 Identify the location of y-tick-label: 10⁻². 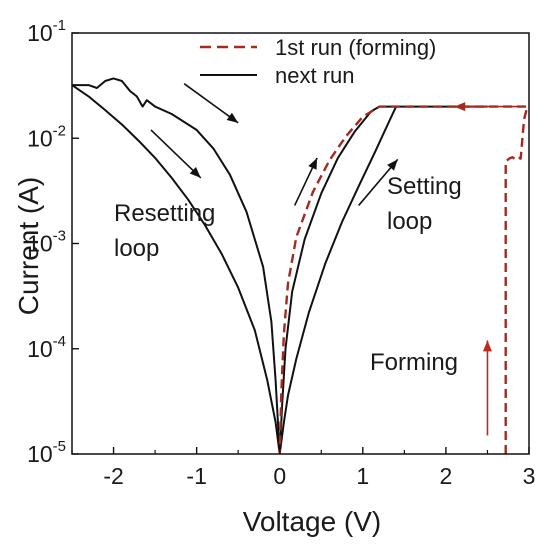
(46, 136).